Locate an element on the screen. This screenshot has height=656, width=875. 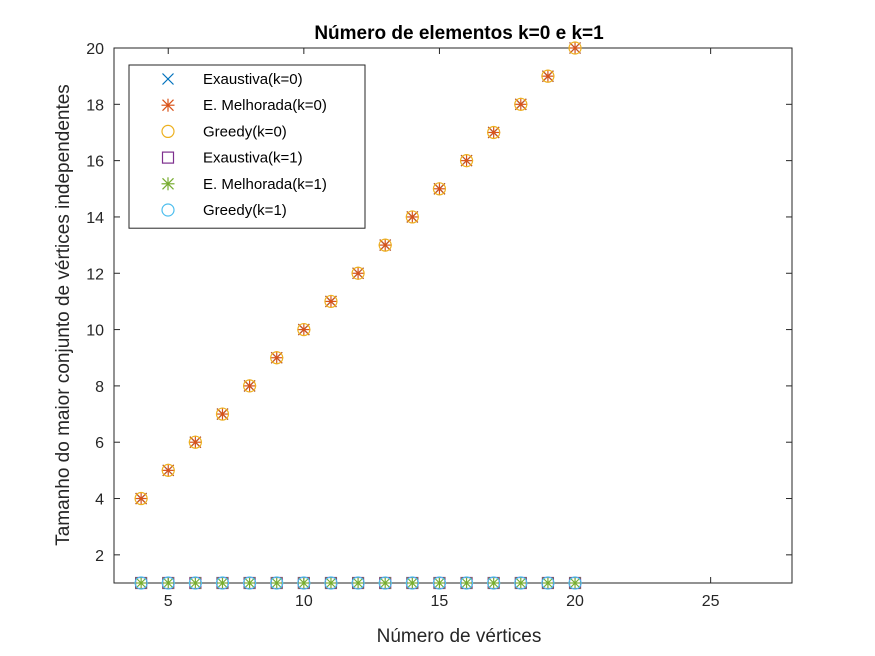
x-tick-label: 20 is located at coordinates (575, 601).